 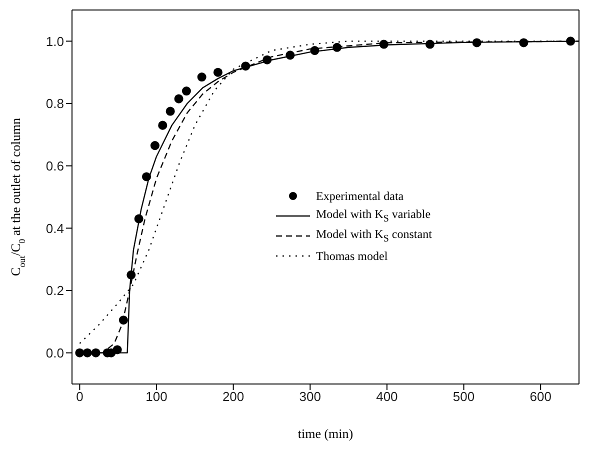 What do you see at coordinates (55, 41) in the screenshot?
I see `y-tick-label: 1.0` at bounding box center [55, 41].